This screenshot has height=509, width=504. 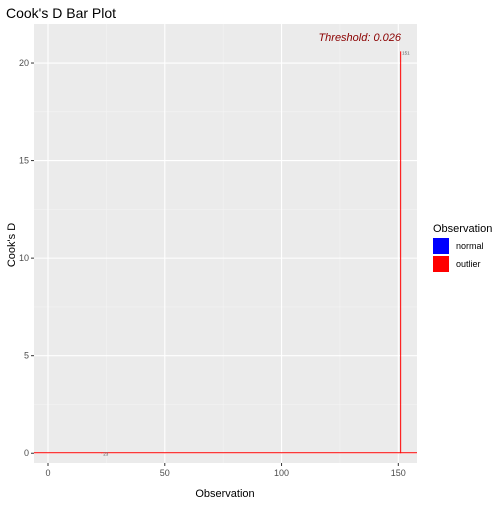 What do you see at coordinates (462, 229) in the screenshot?
I see `legend-title: Observation` at bounding box center [462, 229].